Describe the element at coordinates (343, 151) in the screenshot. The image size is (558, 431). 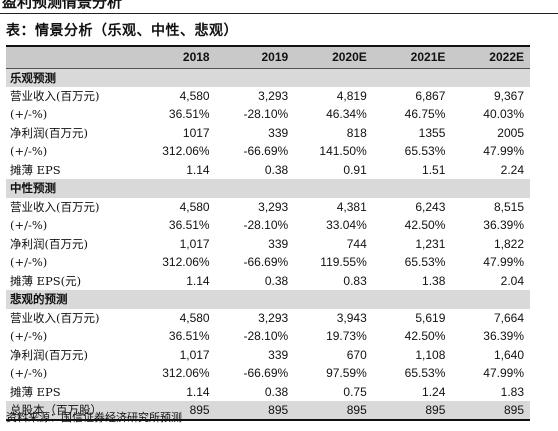
I see `cell: 141.50%` at that location.